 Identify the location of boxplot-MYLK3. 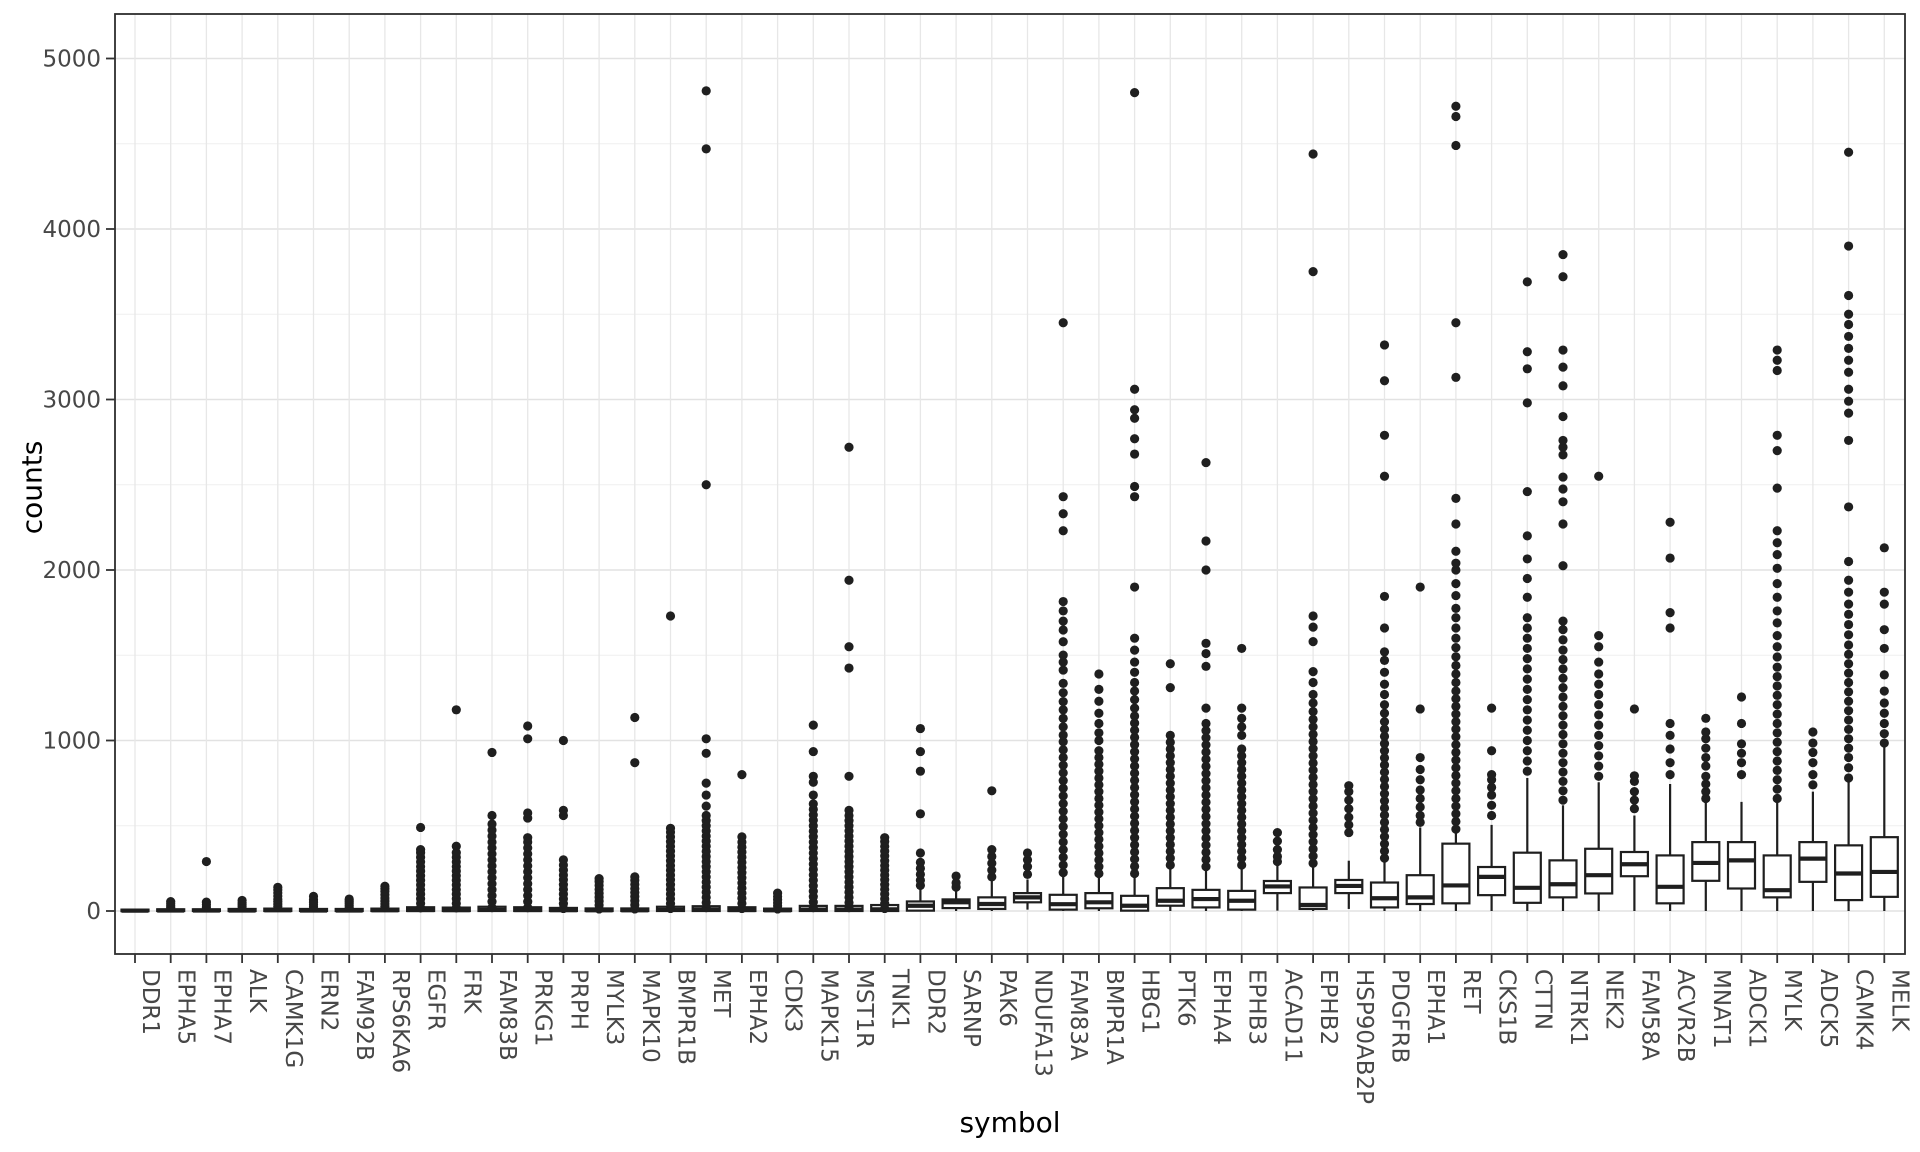
(599, 894).